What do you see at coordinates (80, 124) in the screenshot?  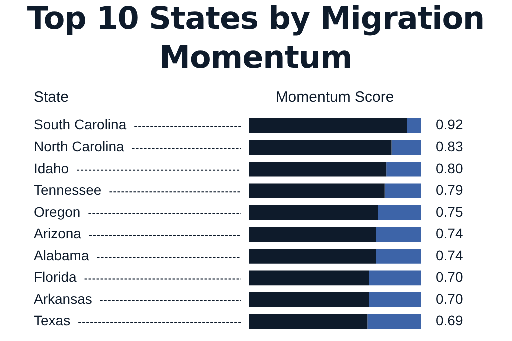 I see `y-tick-label: South Carolina` at bounding box center [80, 124].